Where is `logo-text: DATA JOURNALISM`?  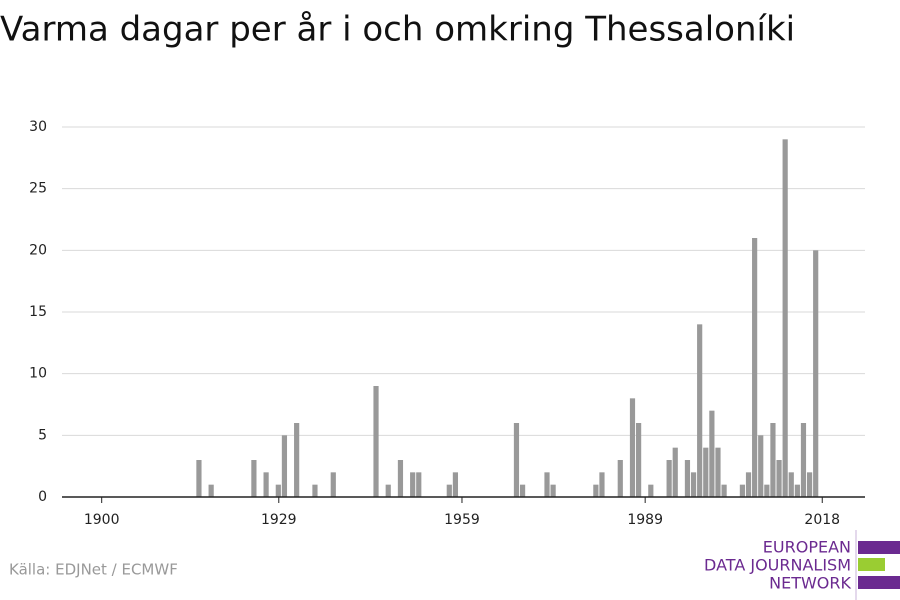 logo-text: DATA JOURNALISM is located at coordinates (777, 565).